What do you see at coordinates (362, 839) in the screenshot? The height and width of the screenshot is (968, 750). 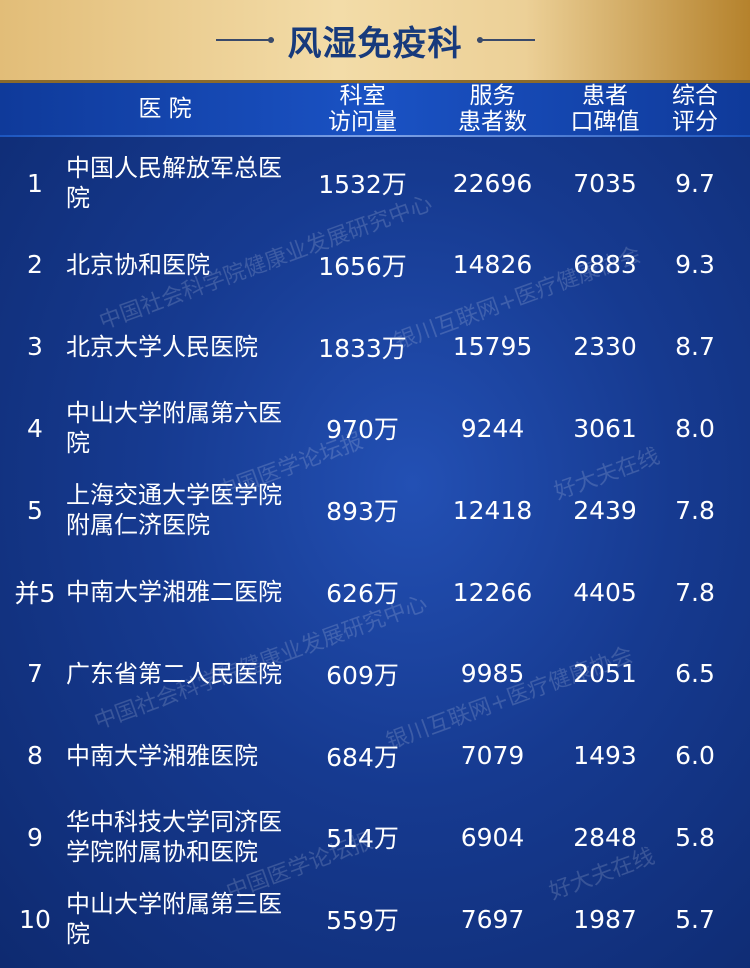 I see `visits-cell: 514万` at bounding box center [362, 839].